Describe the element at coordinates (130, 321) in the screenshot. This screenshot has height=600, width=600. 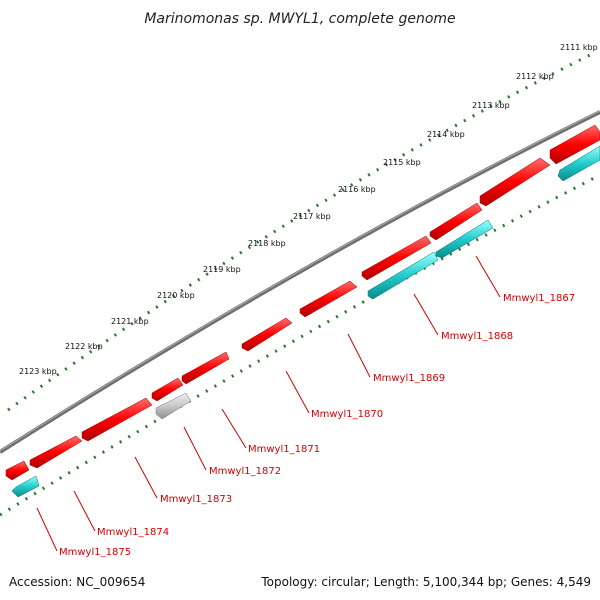
I see `kbp-label-2121: 2121 kbp` at that location.